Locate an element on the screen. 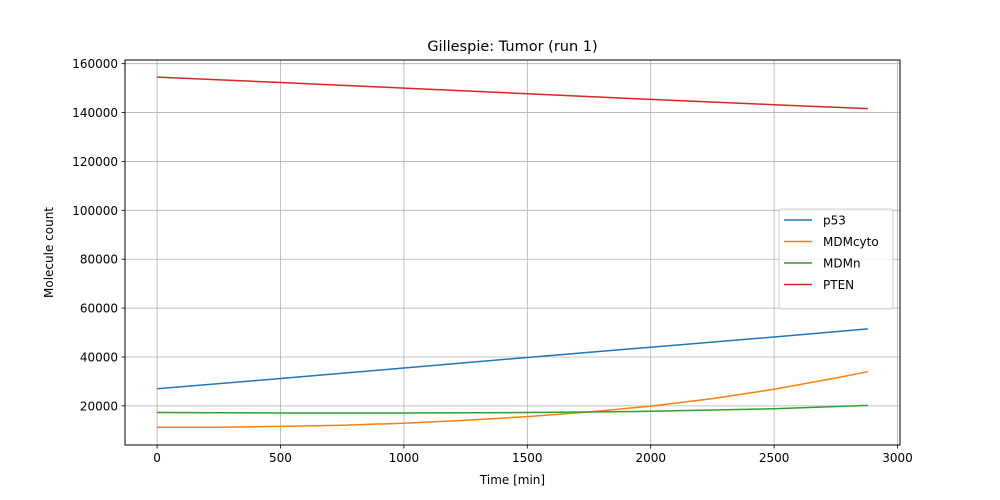  chart-title: Gillespie: Tumor (run 1) is located at coordinates (512, 47).